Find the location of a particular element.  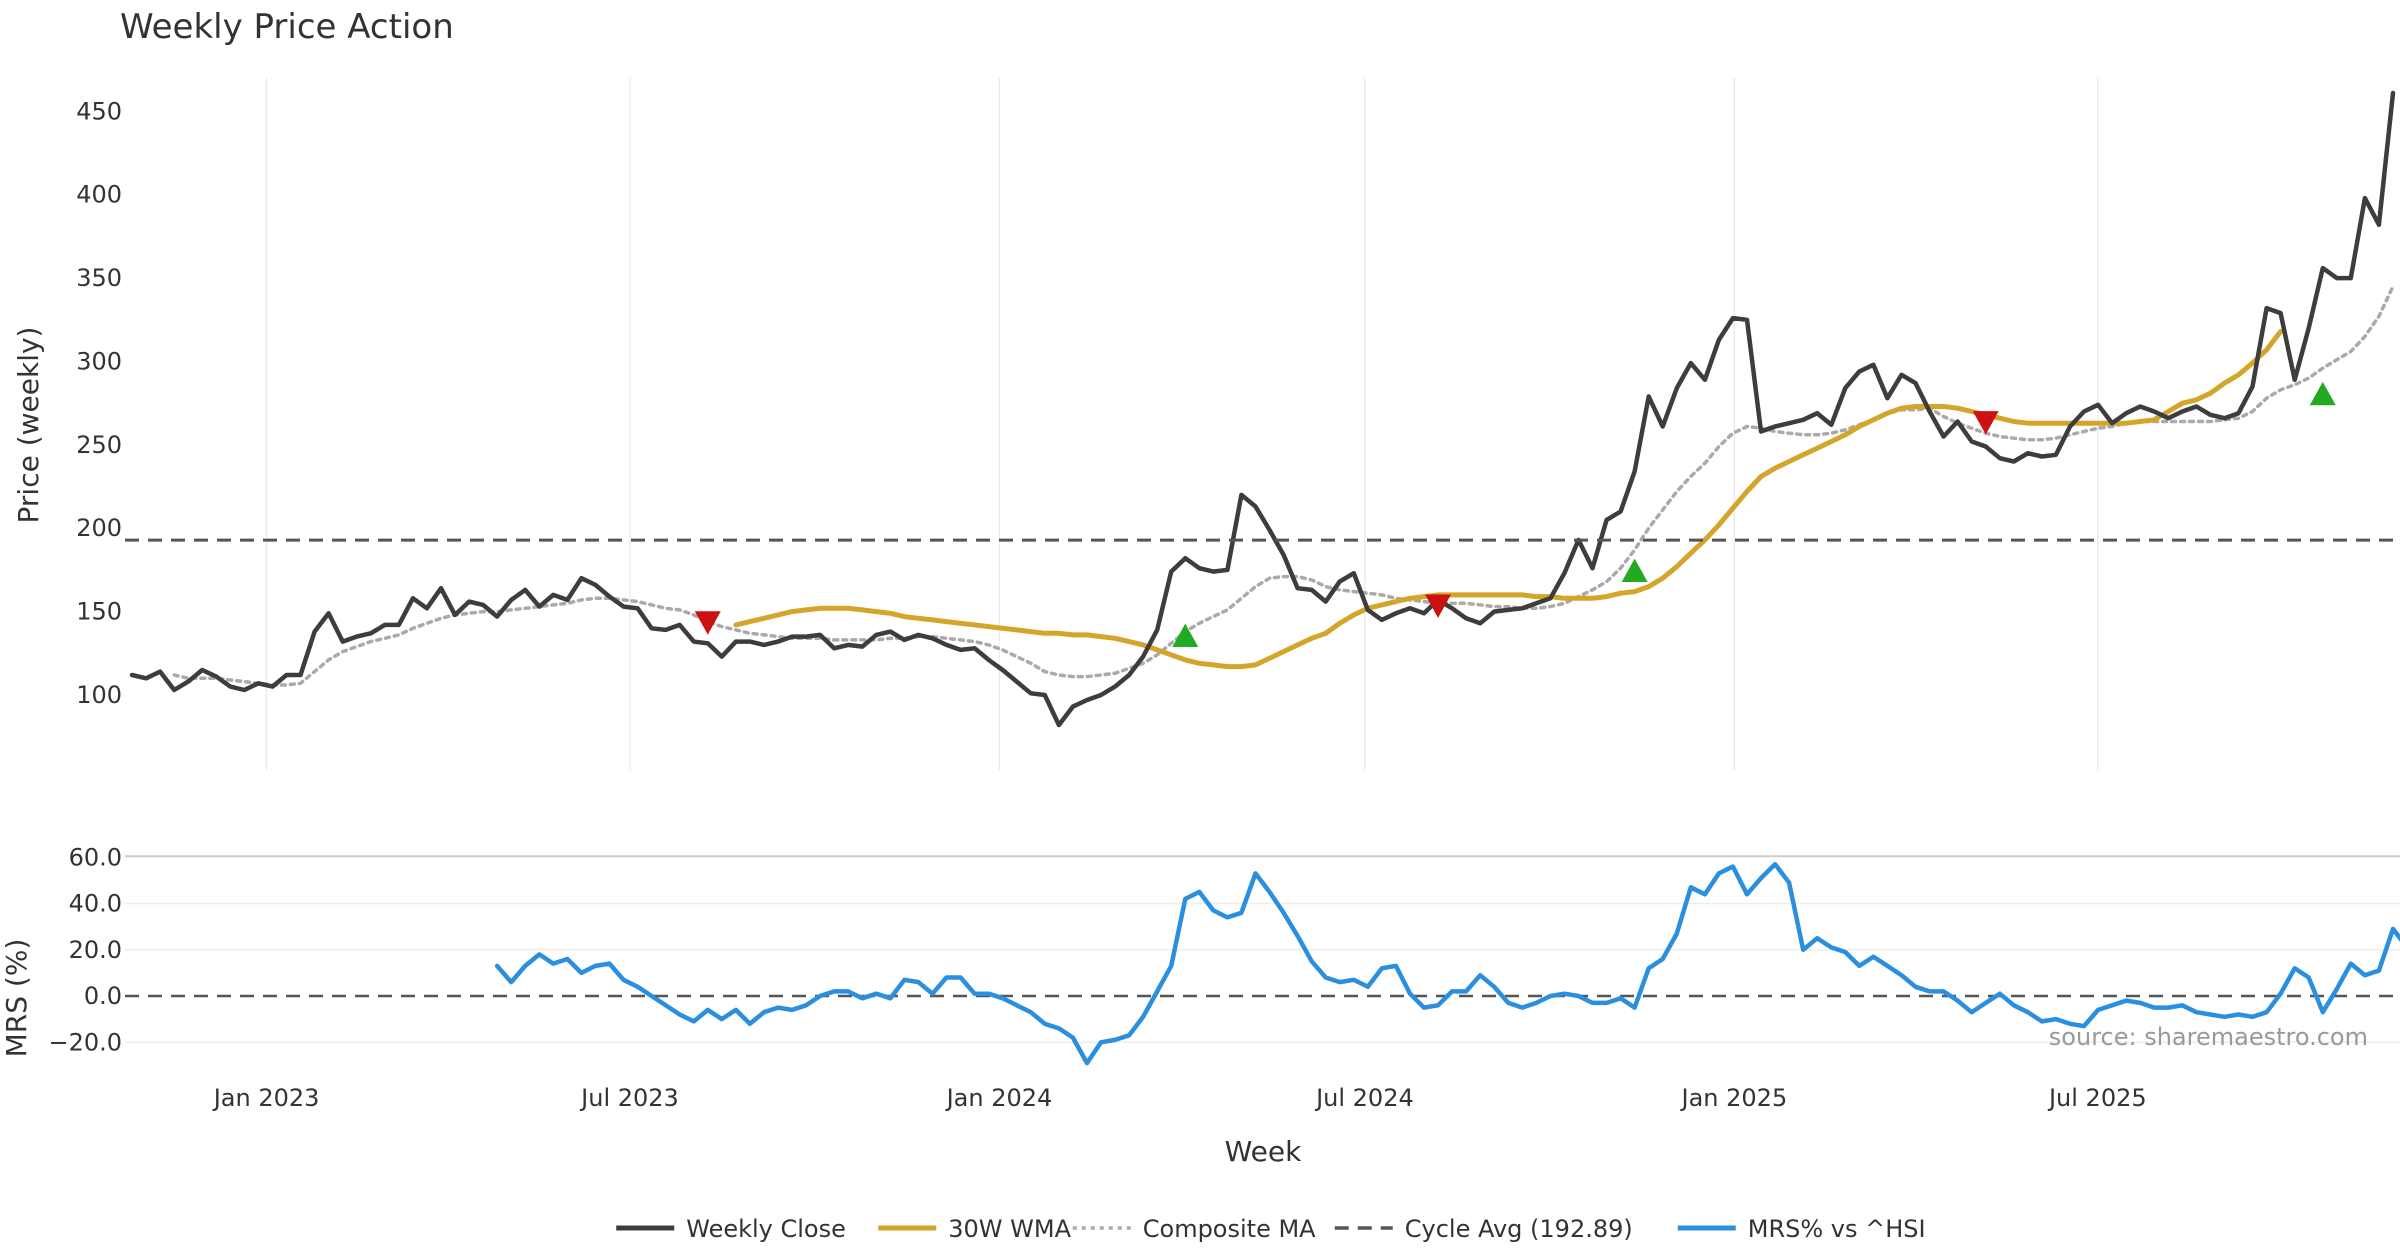

price-y-tick-label: 450 is located at coordinates (99, 111).